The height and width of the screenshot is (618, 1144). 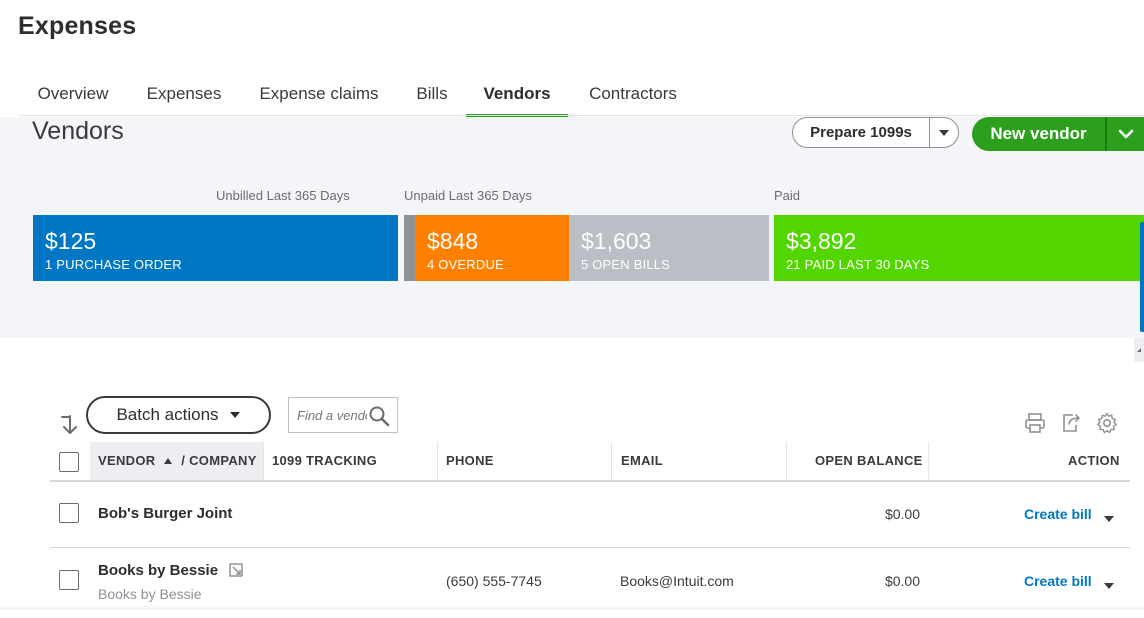 What do you see at coordinates (677, 581) in the screenshot?
I see `vendor-email: Books@Intuit.com` at bounding box center [677, 581].